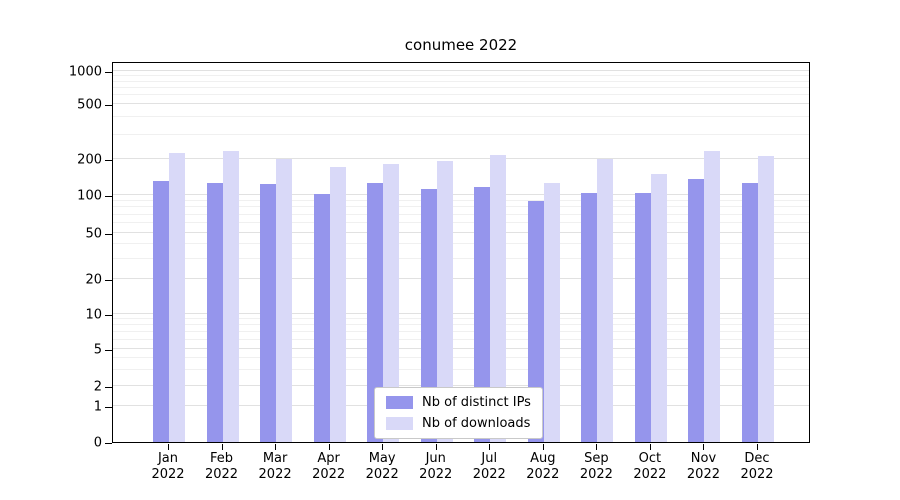  What do you see at coordinates (97, 350) in the screenshot?
I see `y-tick-label: 5` at bounding box center [97, 350].